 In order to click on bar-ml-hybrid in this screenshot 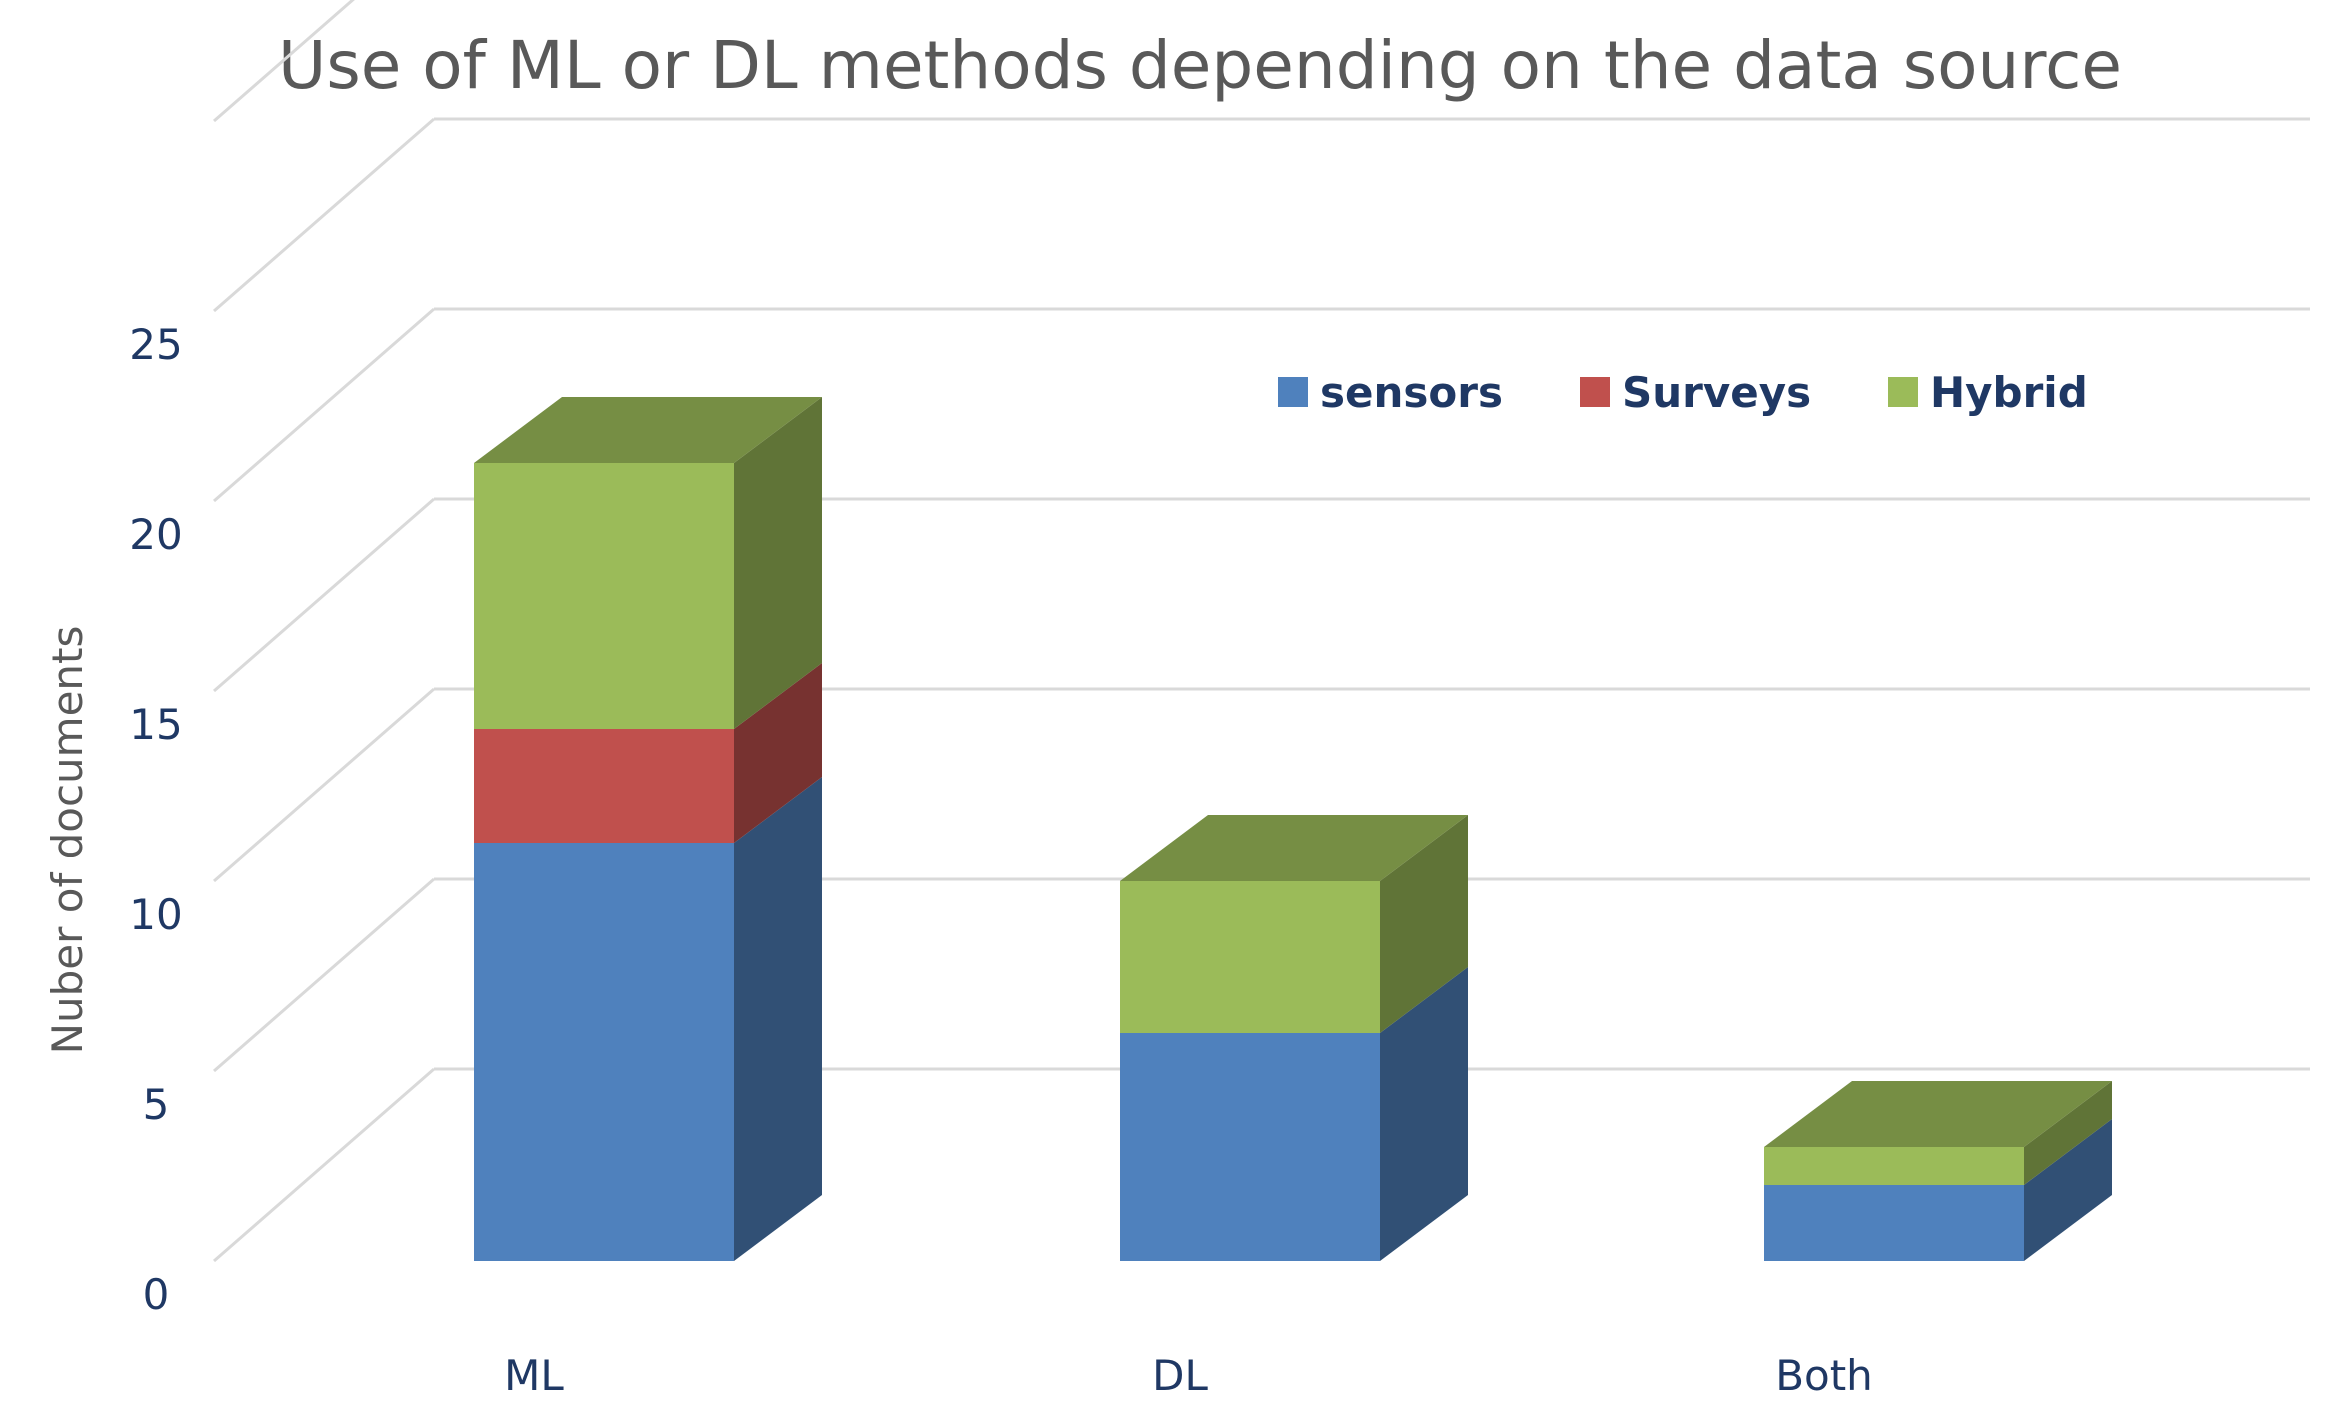, I will do `click(604, 596)`.